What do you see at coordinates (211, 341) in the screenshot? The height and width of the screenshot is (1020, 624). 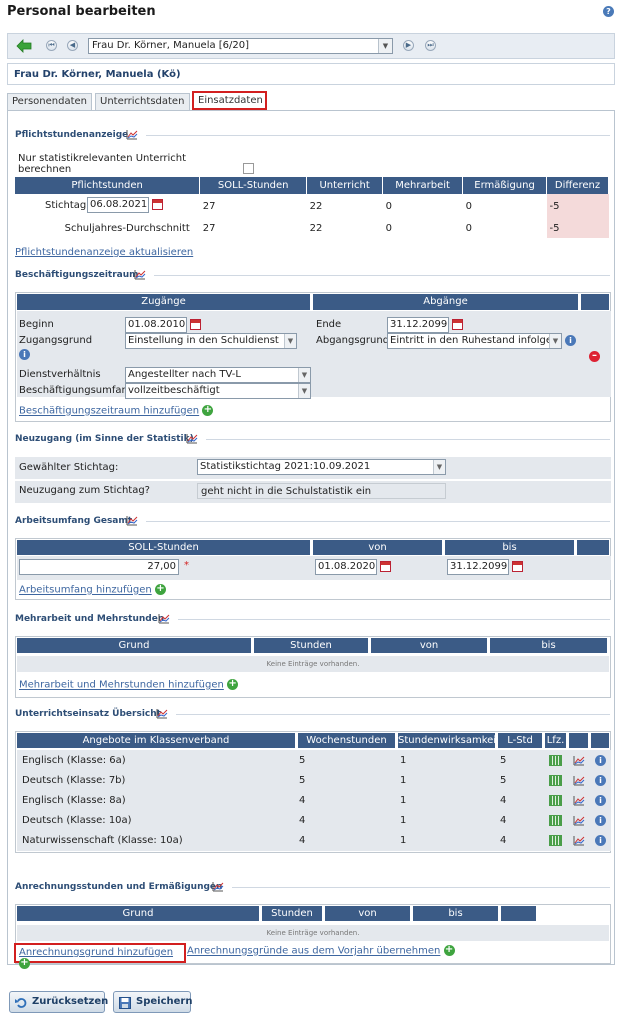 I see `zugangsgrund-select: Einstellung in den Schuldienst ▼` at bounding box center [211, 341].